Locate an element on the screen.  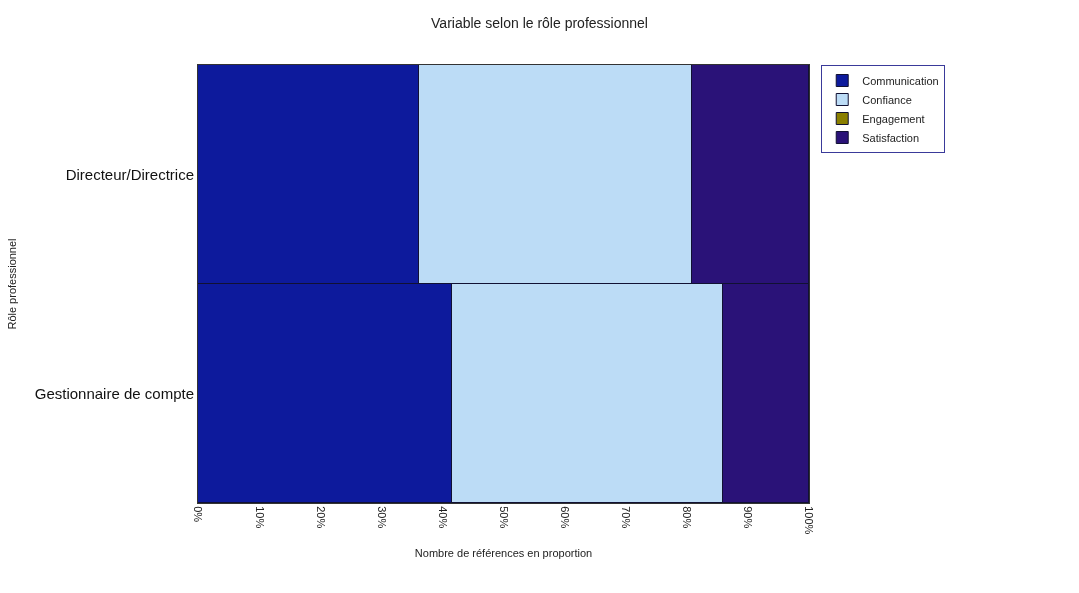
x-tick-label: 20% is located at coordinates (320, 517).